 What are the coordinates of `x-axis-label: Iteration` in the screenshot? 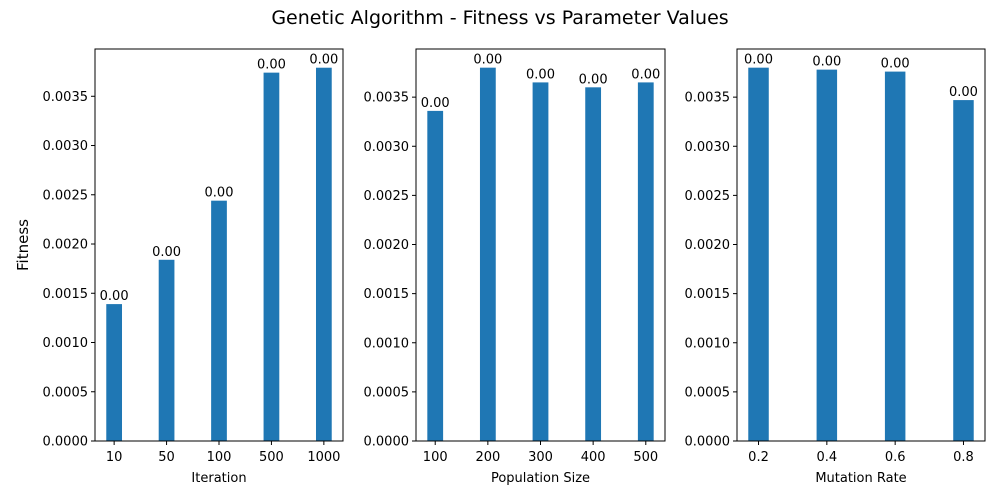 It's located at (218, 478).